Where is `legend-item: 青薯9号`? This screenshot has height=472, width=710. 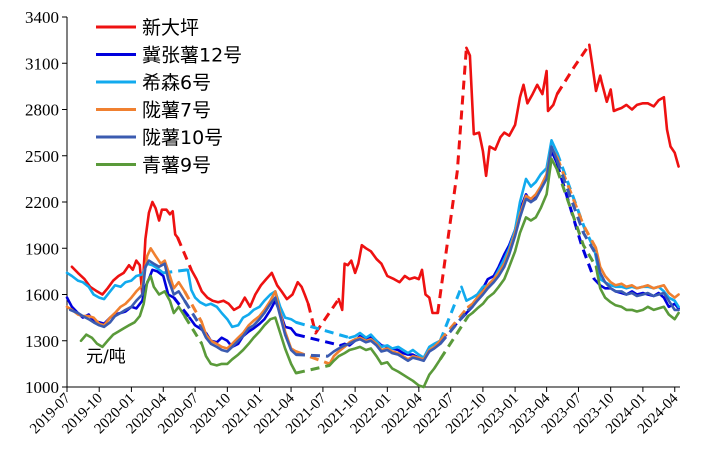 legend-item: 青薯9号 is located at coordinates (153, 166).